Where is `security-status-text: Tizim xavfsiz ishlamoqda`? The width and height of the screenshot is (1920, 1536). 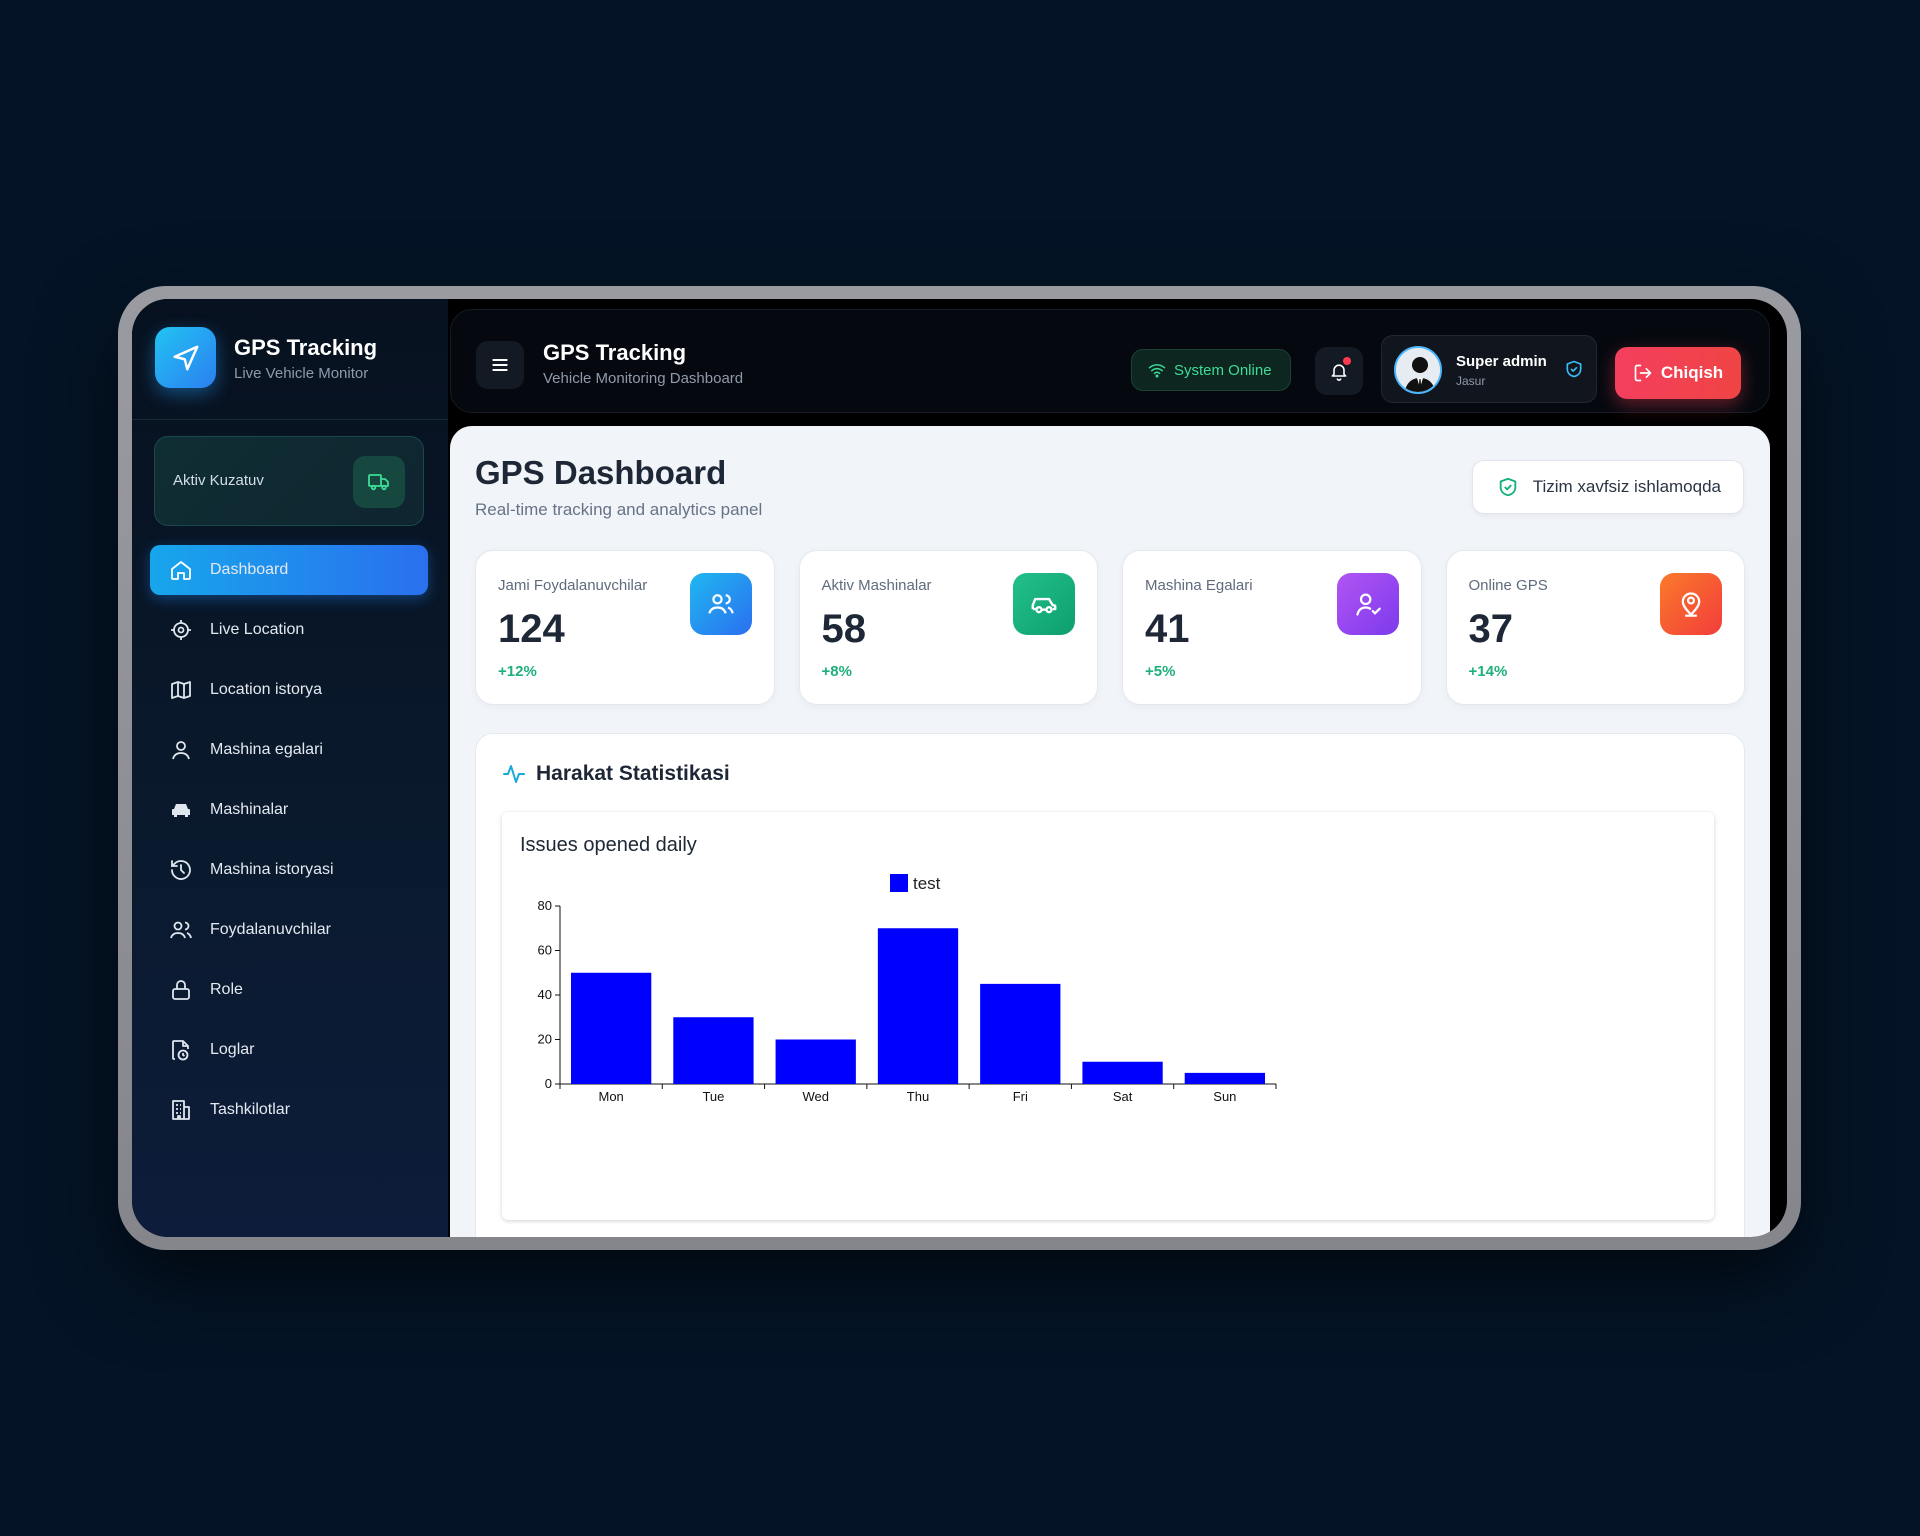 security-status-text: Tizim xavfsiz ishlamoqda is located at coordinates (1626, 486).